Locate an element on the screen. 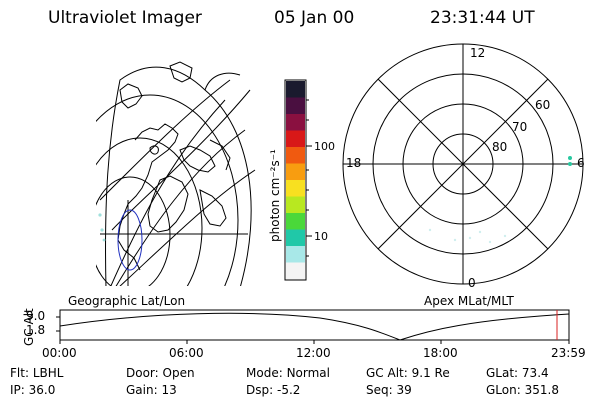 This screenshot has width=600, height=400. earth-limb is located at coordinates (178, 176).